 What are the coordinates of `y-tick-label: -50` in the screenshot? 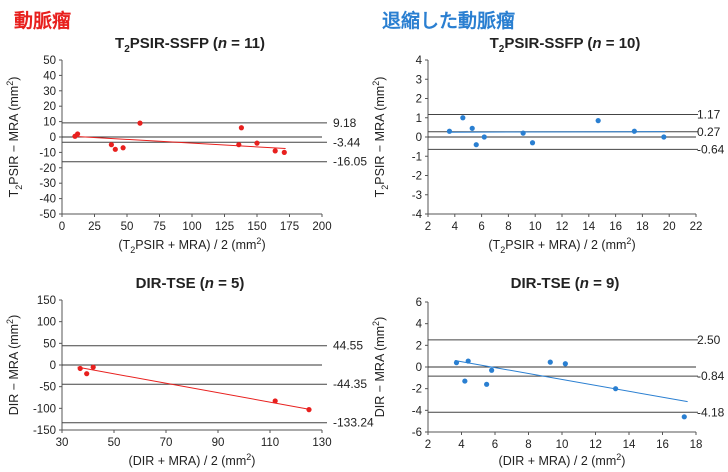 It's located at (47, 388).